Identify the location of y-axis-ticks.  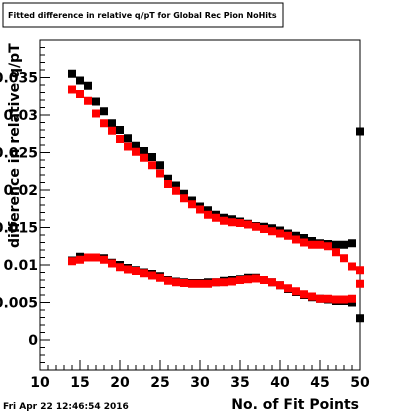
(45, 205).